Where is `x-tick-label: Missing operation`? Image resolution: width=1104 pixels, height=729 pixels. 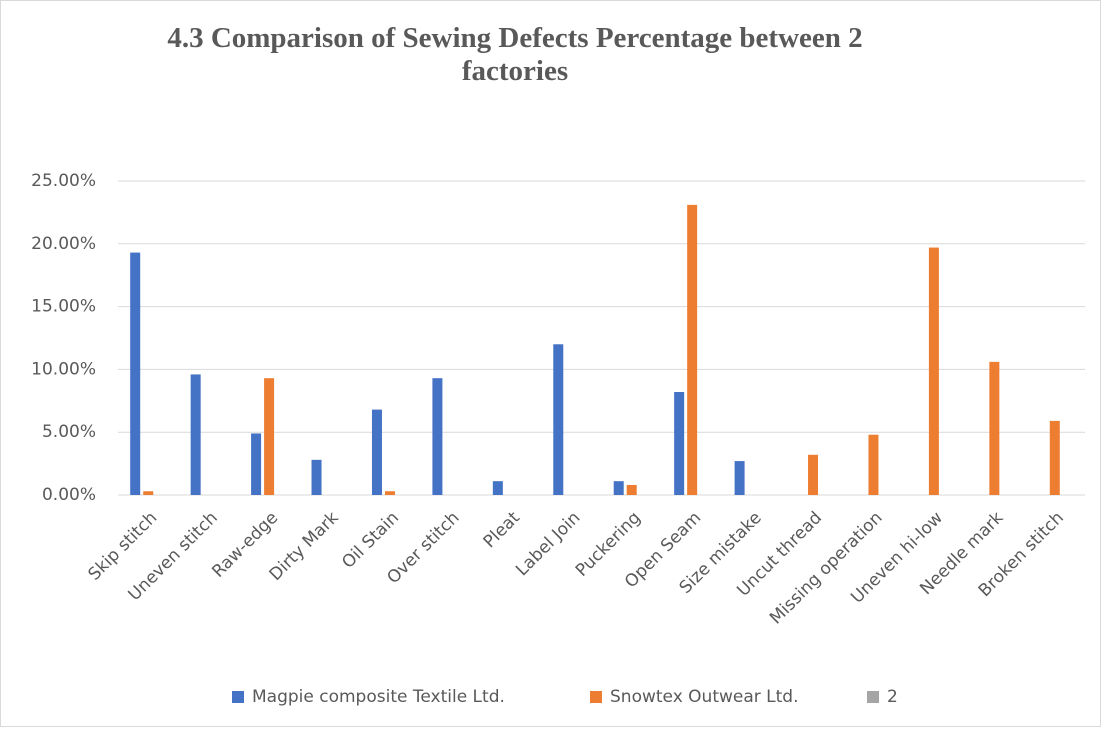
x-tick-label: Missing operation is located at coordinates (826, 568).